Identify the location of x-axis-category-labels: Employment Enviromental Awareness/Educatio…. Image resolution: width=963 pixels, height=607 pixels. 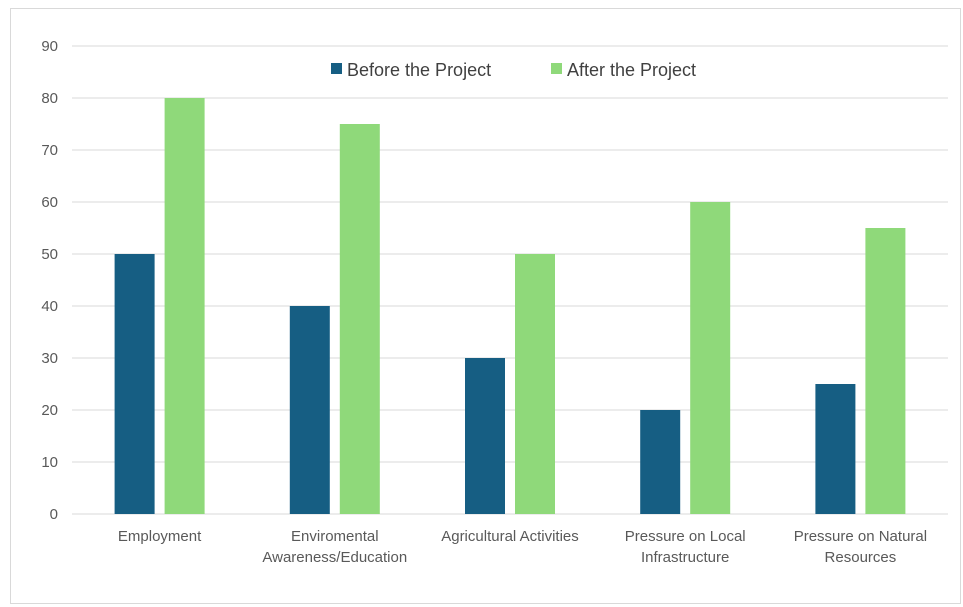
(522, 547).